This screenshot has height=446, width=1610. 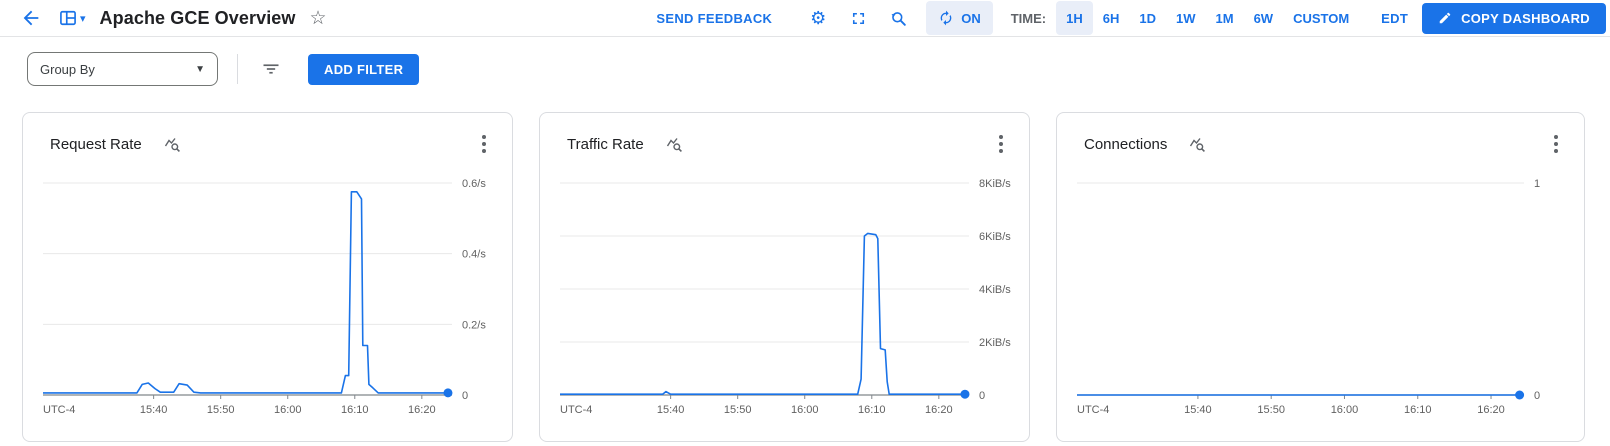 I want to click on svg-text: 1, so click(x=1537, y=184).